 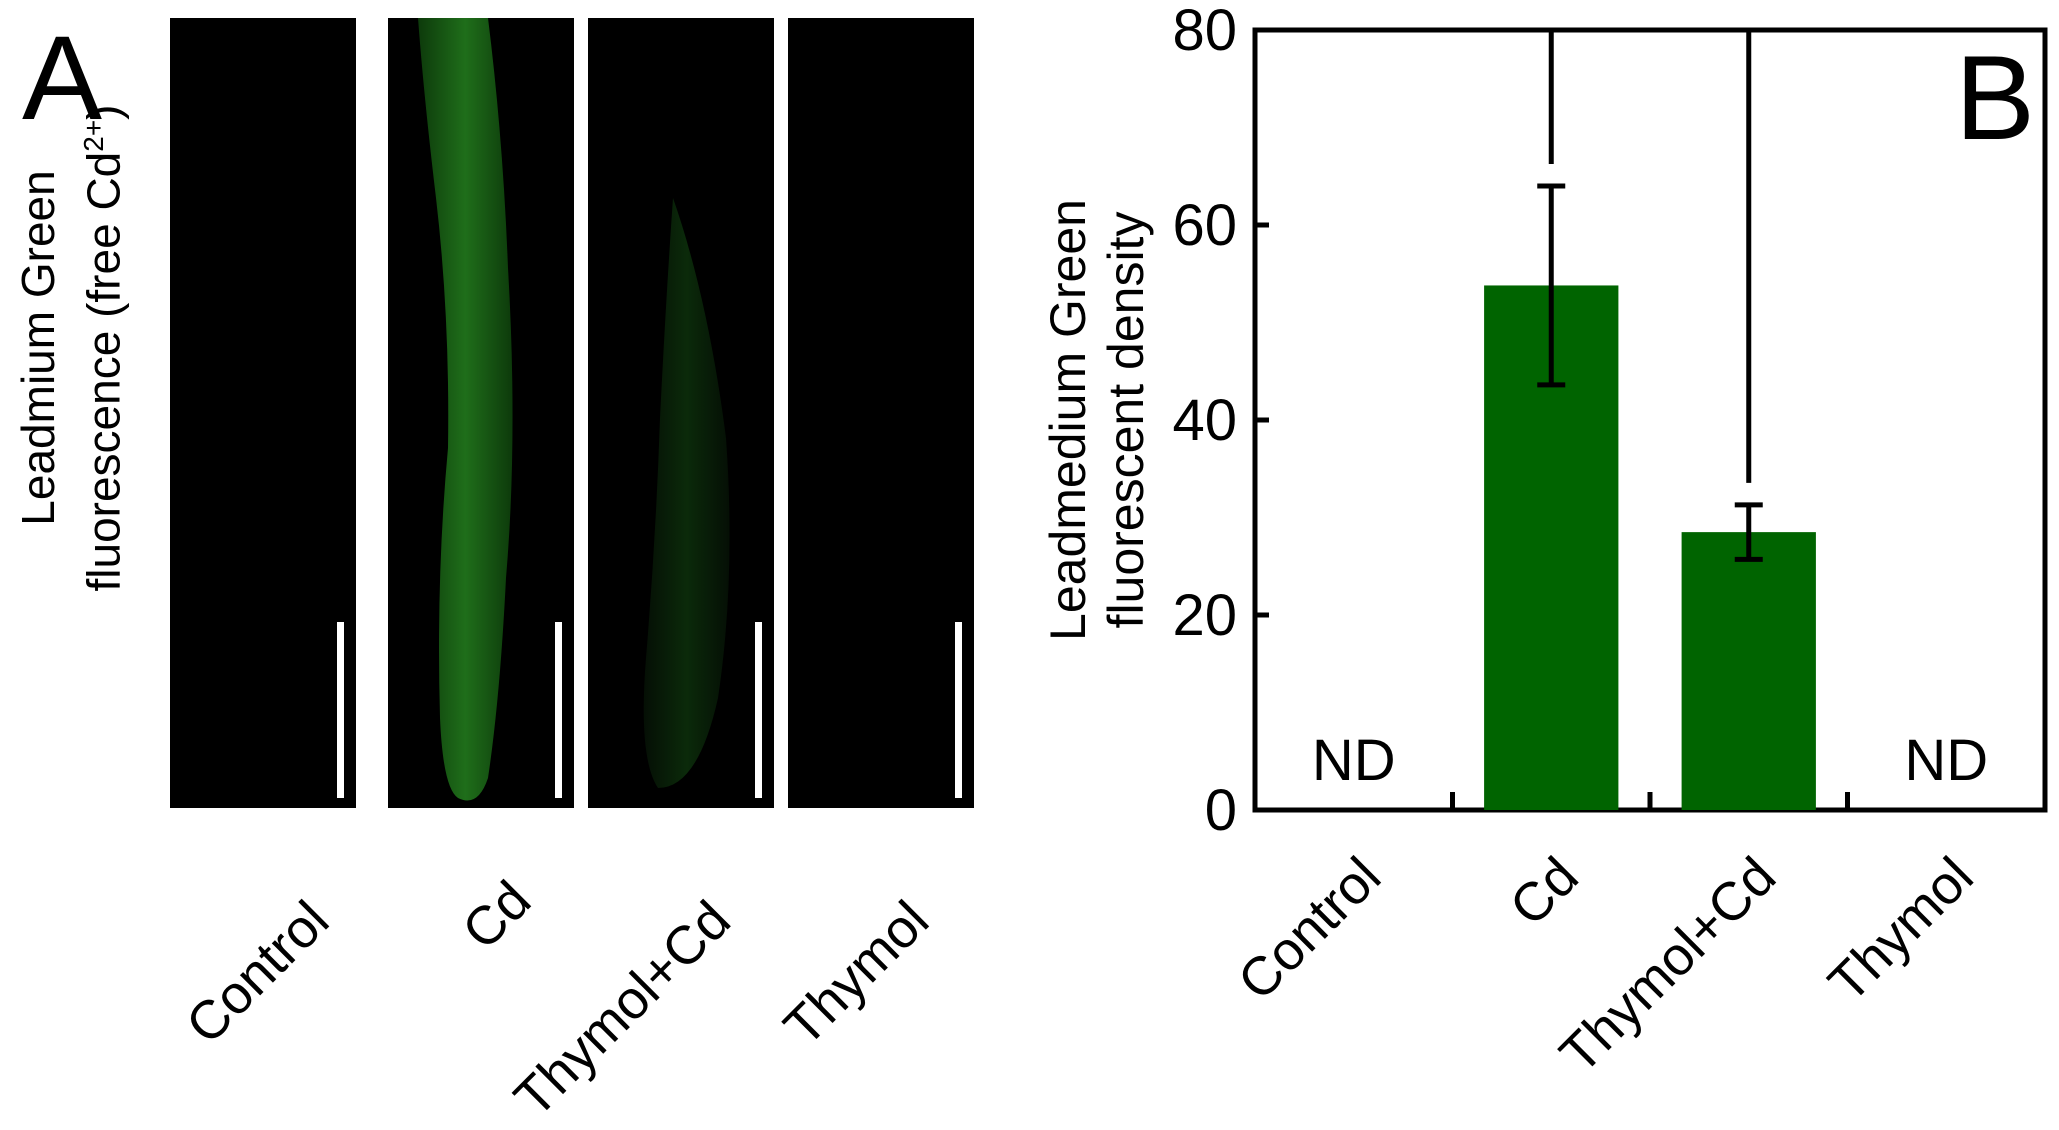 I want to click on y-axis-label: Leadmedium Greenfluorescent density, so click(x=1097, y=420).